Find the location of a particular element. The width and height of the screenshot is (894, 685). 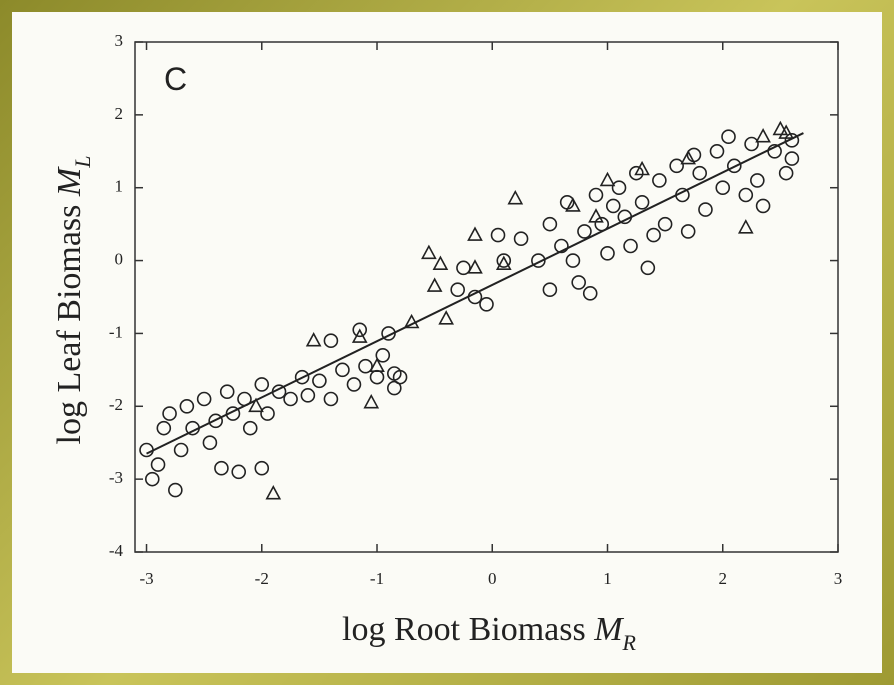

x-tick-label: 2 is located at coordinates (723, 578).